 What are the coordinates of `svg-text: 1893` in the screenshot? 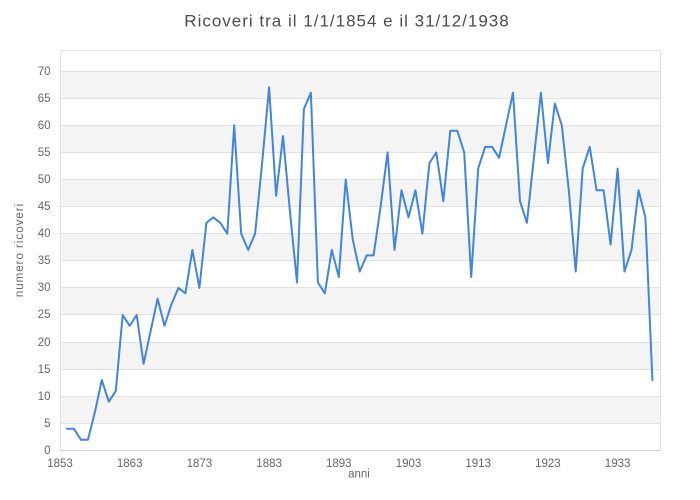 It's located at (339, 464).